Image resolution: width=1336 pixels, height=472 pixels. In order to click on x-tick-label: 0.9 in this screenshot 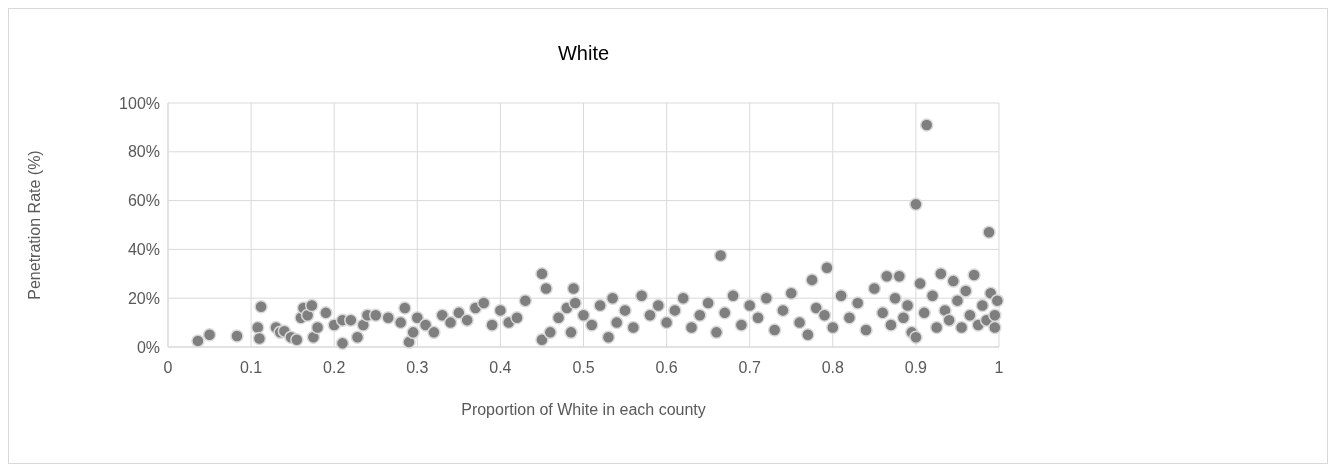, I will do `click(916, 367)`.